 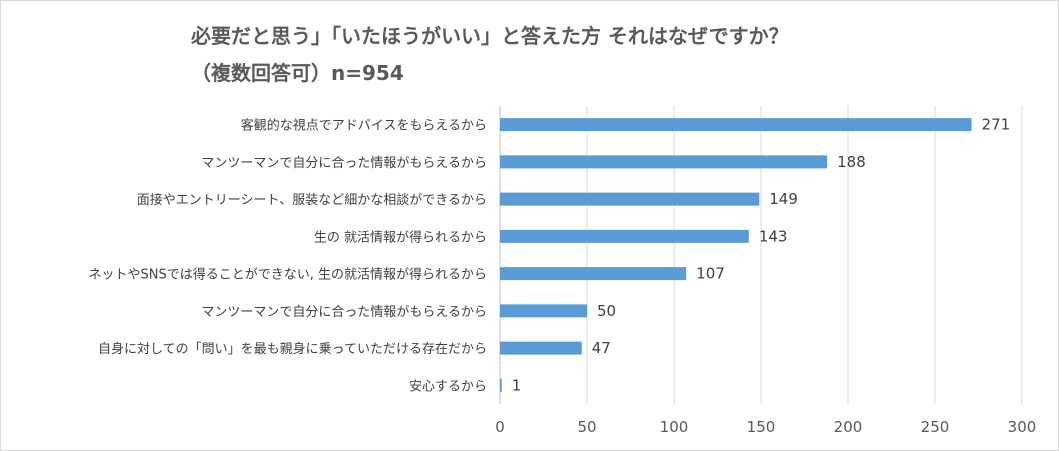 I want to click on category-label: 面接やエントリーシート、服装など細かな相談ができるから, so click(x=312, y=200).